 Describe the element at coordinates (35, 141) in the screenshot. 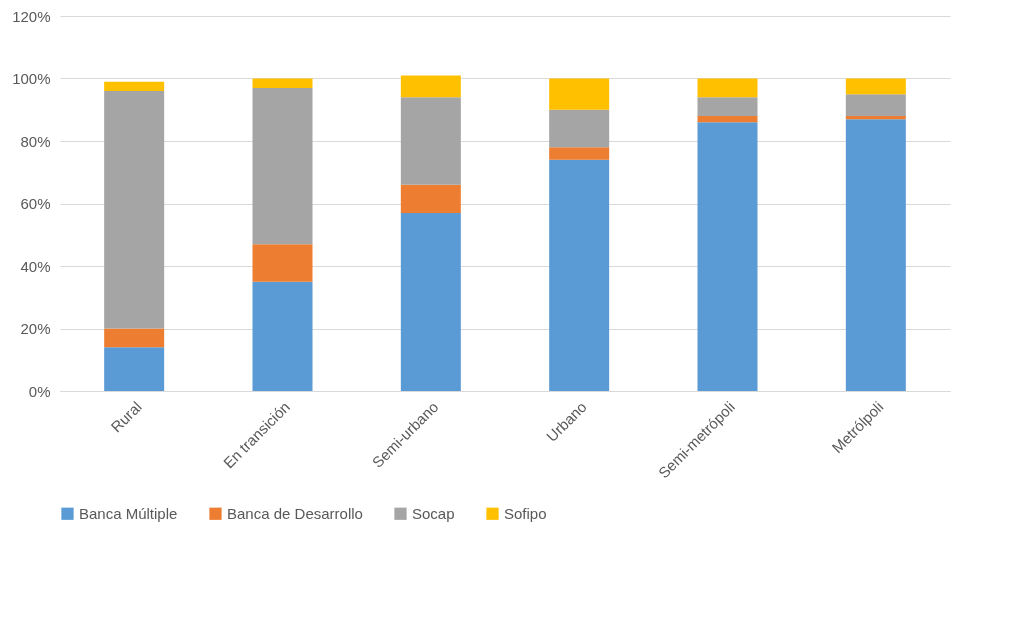

I see `y-tick-label: 80%` at that location.